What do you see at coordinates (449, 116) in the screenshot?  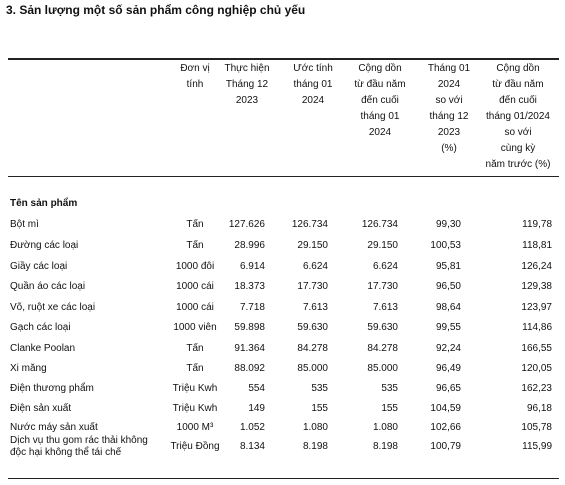 I see `header-text: tháng 12` at bounding box center [449, 116].